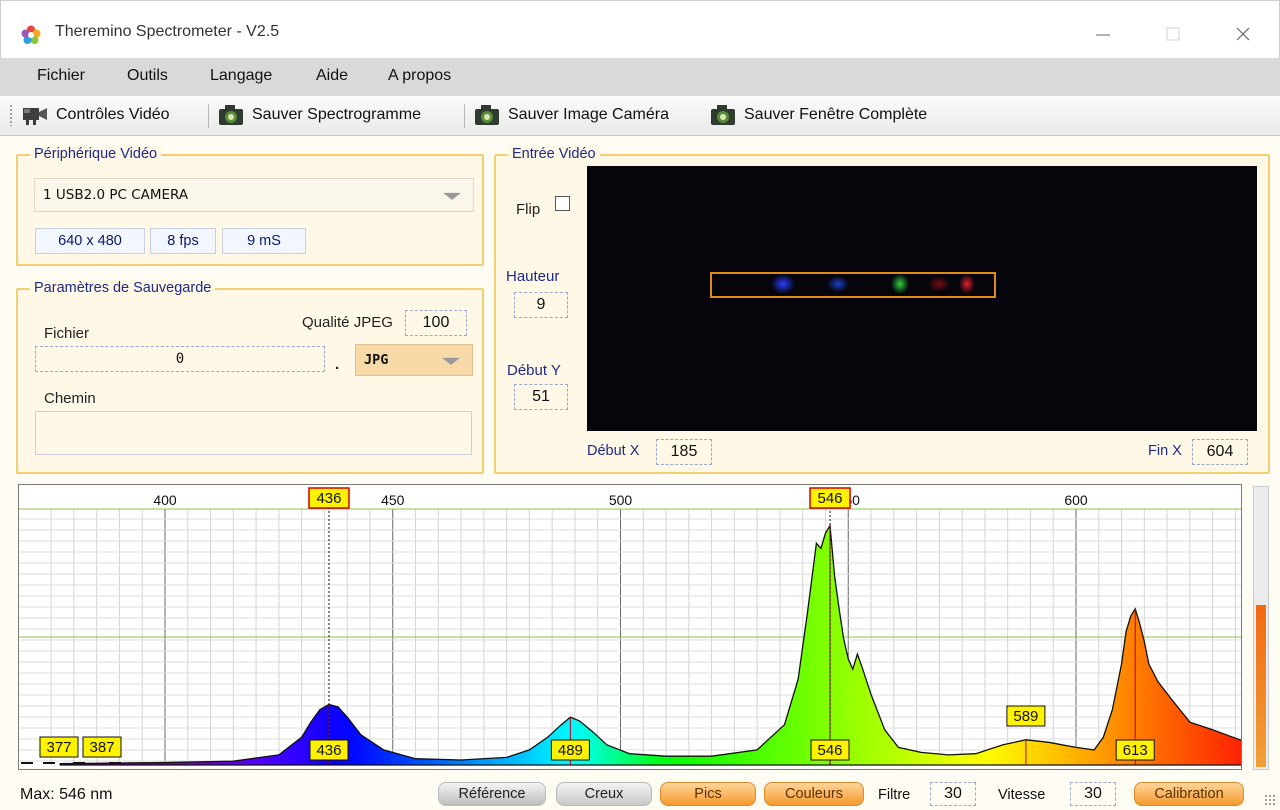 The width and height of the screenshot is (1280, 810). I want to click on toolbar-grip, so click(11, 115).